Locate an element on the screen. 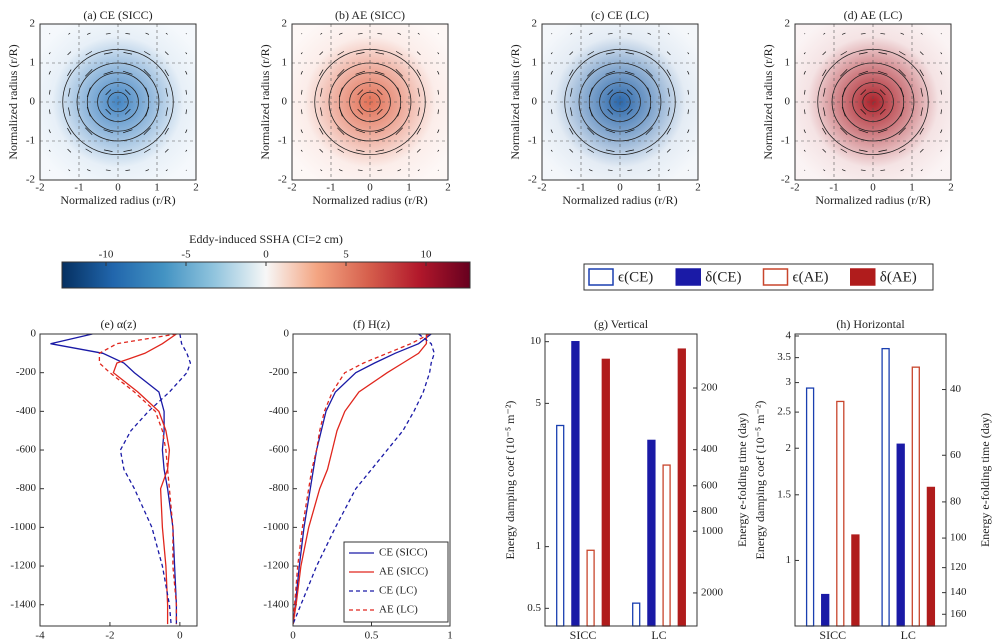 The image size is (1000, 644). y-tick-label: -200 is located at coordinates (26, 372).